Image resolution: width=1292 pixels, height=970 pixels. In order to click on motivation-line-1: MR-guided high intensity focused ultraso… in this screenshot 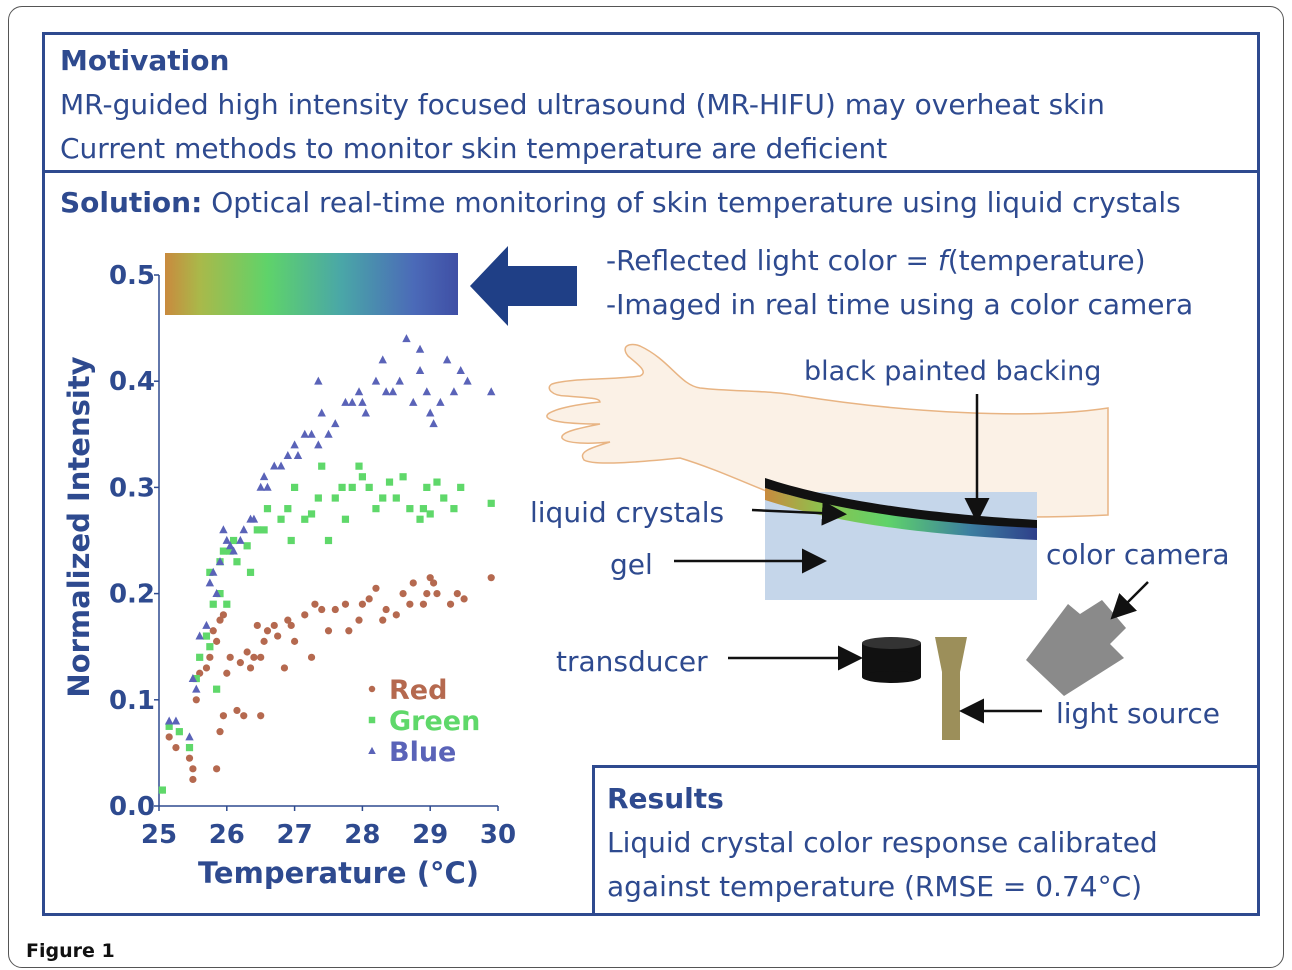, I will do `click(582, 104)`.